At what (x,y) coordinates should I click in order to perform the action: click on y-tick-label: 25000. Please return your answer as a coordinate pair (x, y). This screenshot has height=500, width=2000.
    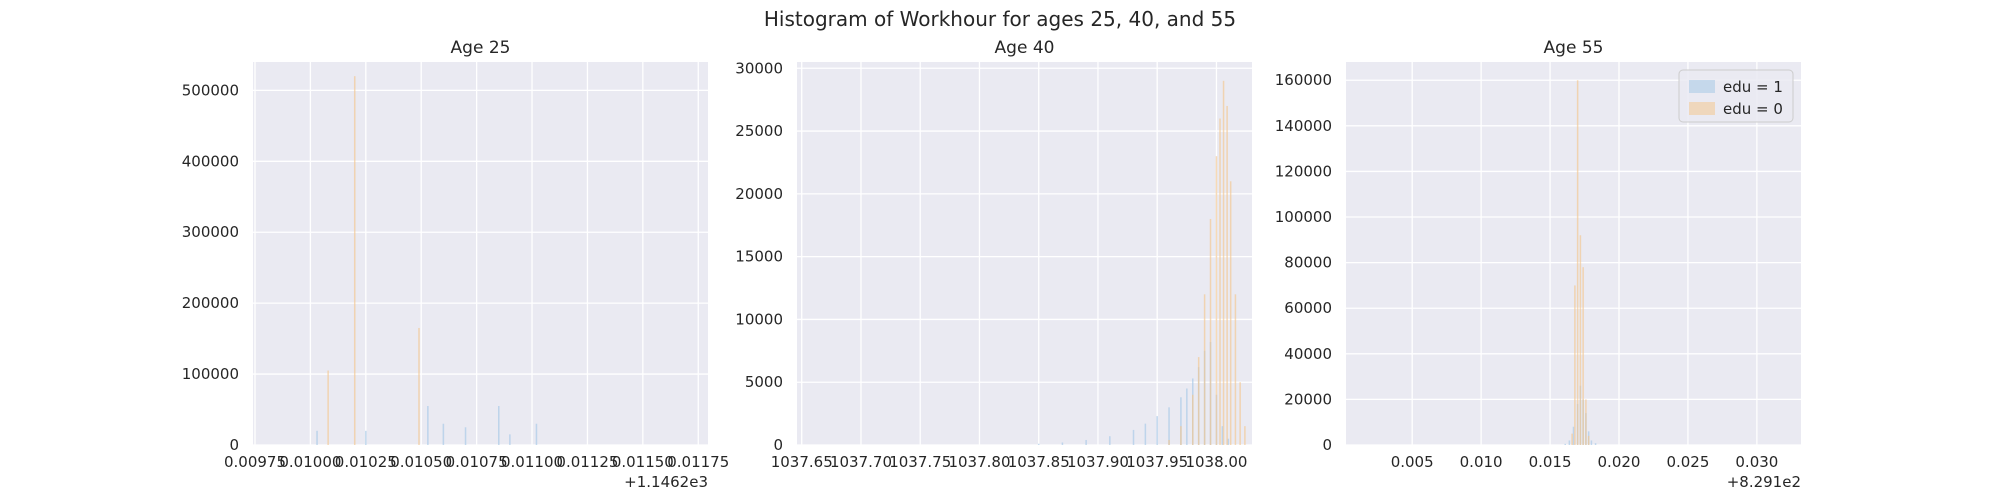
    Looking at the image, I should click on (759, 131).